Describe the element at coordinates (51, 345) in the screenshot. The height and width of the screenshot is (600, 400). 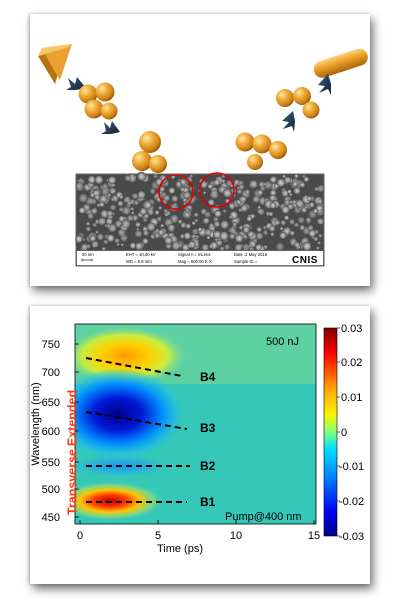
I see `y-tick-label: 750` at that location.